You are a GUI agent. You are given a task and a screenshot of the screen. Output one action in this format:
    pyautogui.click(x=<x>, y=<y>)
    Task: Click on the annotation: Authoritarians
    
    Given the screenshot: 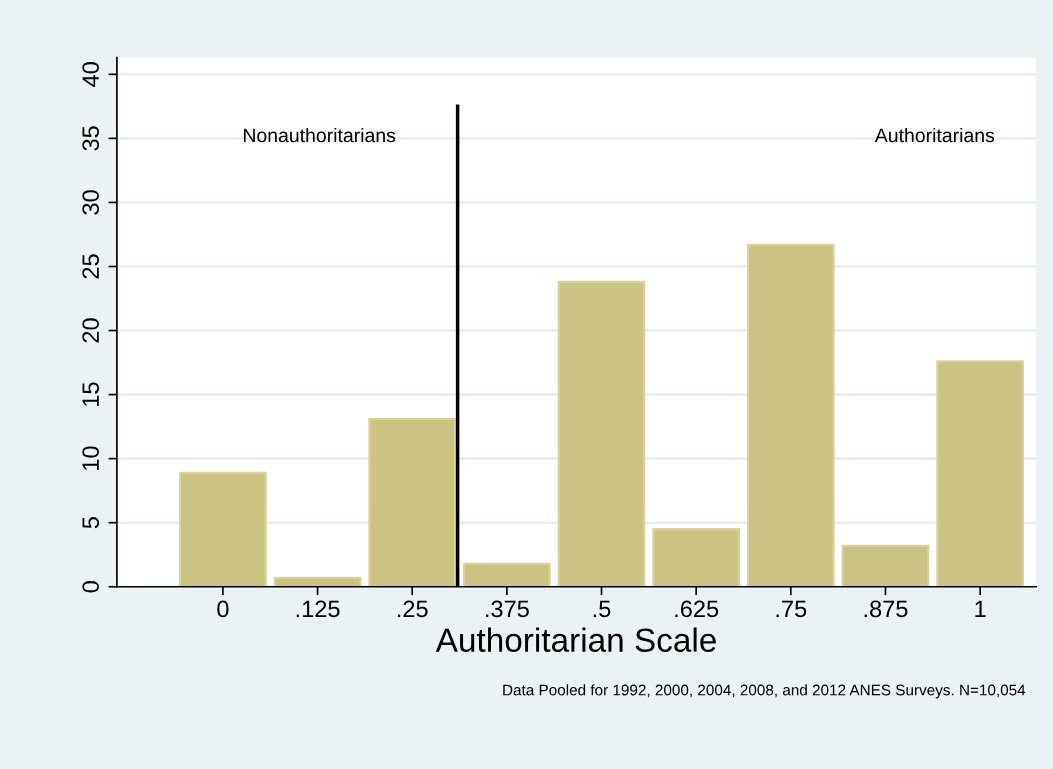 What is the action you would take?
    pyautogui.click(x=934, y=135)
    